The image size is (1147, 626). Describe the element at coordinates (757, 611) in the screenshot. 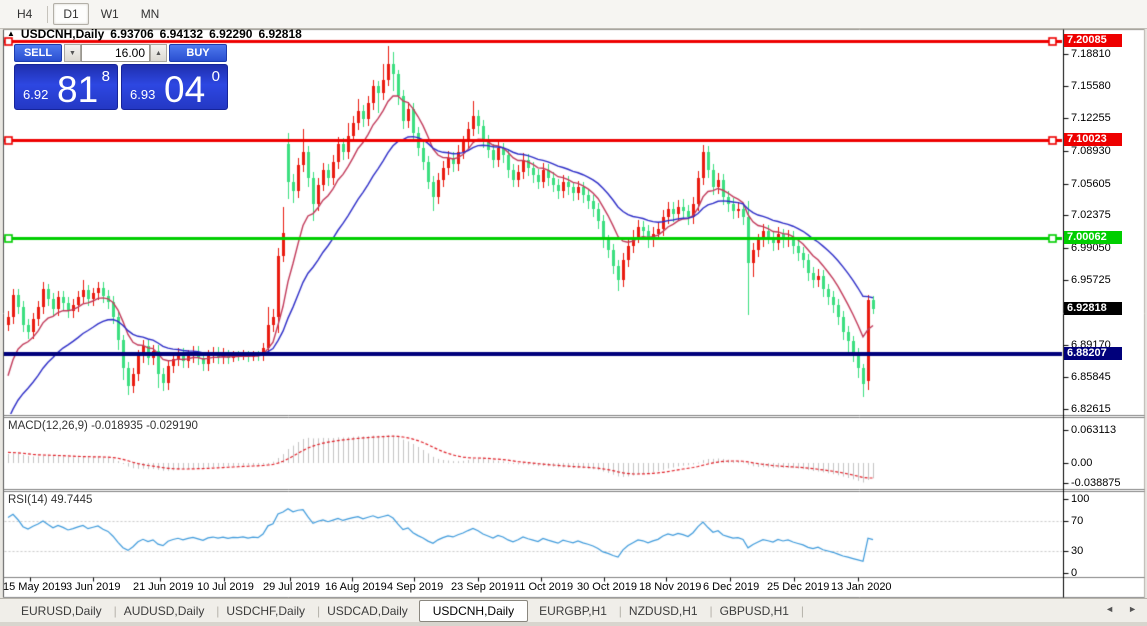

I see `tab-gbpusd-h1: GBPUSD,H1` at that location.